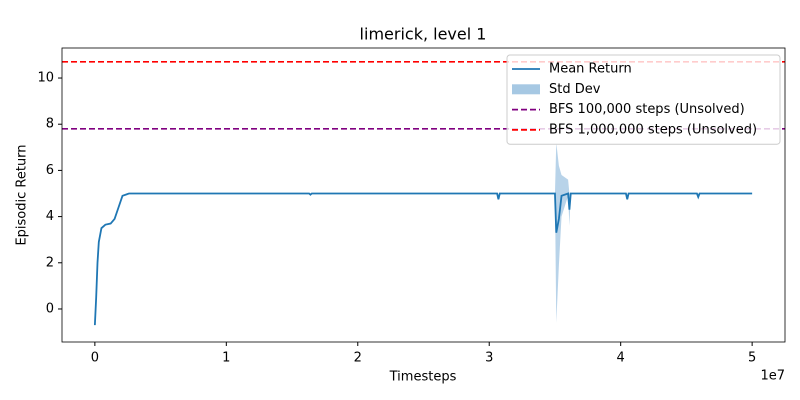  Describe the element at coordinates (423, 34) in the screenshot. I see `chart-title: limerick, level 1` at that location.